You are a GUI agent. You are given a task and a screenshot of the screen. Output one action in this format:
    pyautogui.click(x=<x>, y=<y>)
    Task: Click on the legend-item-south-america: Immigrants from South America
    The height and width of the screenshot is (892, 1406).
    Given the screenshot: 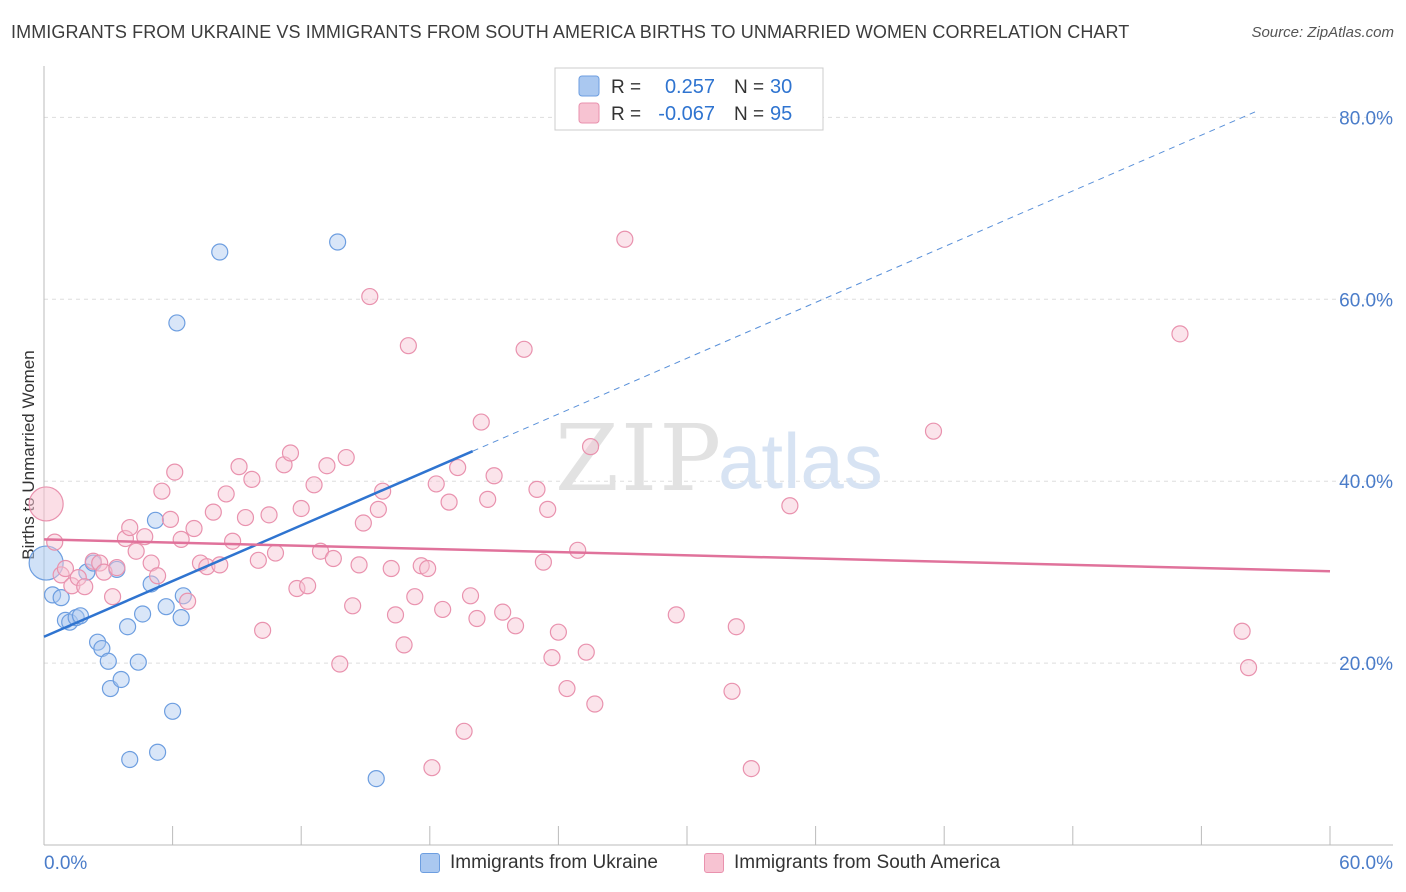 What is the action you would take?
    pyautogui.click(x=852, y=863)
    